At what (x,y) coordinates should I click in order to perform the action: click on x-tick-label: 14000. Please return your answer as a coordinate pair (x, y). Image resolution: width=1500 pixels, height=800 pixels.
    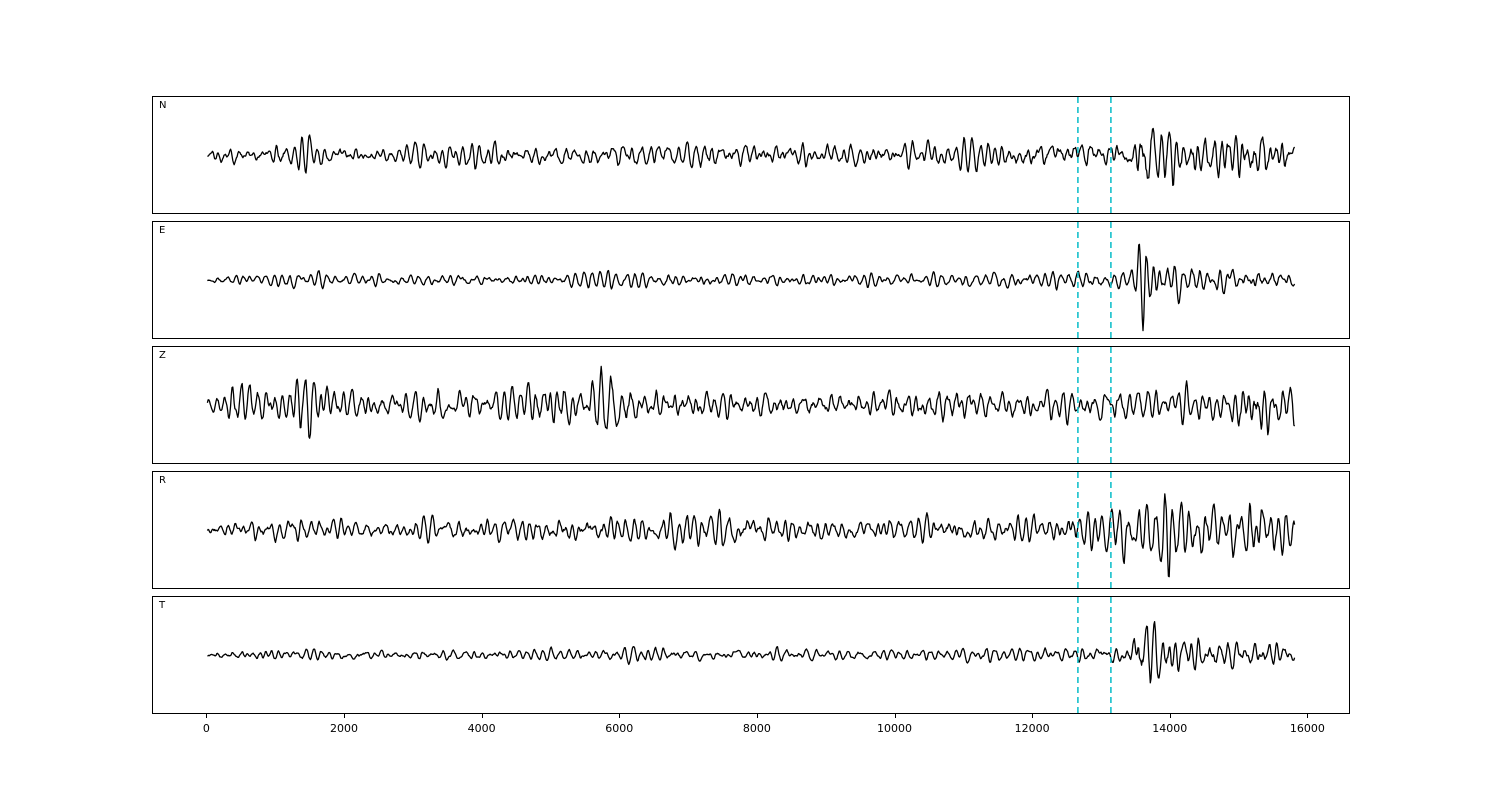
    Looking at the image, I should click on (1170, 728).